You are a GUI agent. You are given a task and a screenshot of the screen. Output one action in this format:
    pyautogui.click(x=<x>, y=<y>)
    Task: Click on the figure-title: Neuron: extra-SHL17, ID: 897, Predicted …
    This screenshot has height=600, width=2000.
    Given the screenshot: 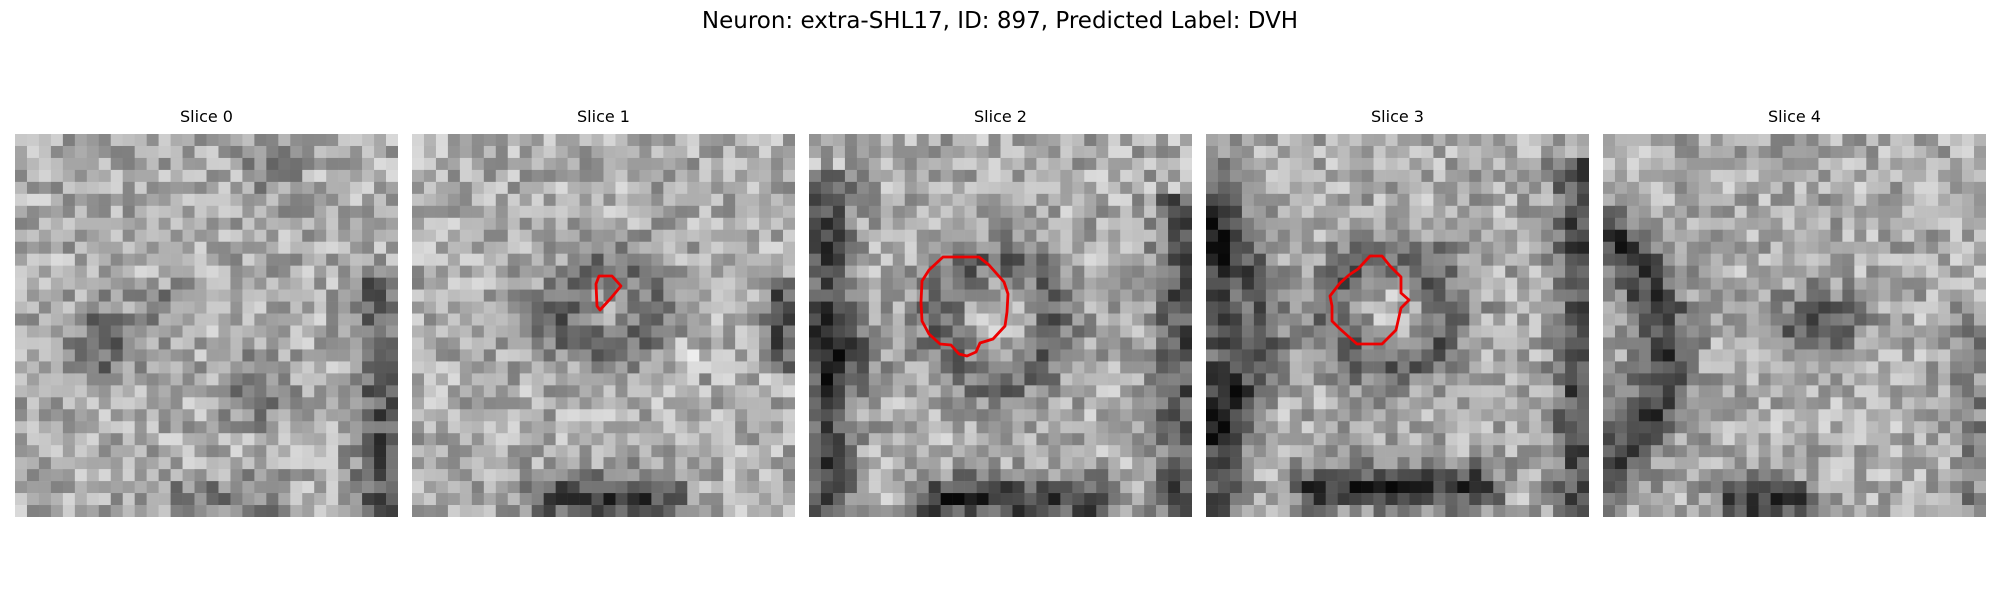 What is the action you would take?
    pyautogui.click(x=1000, y=21)
    